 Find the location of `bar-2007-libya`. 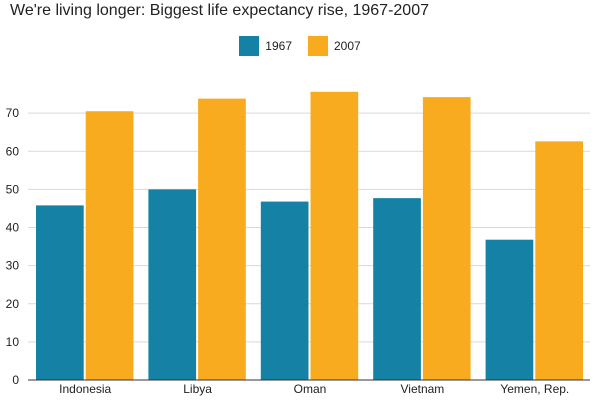

bar-2007-libya is located at coordinates (222, 239).